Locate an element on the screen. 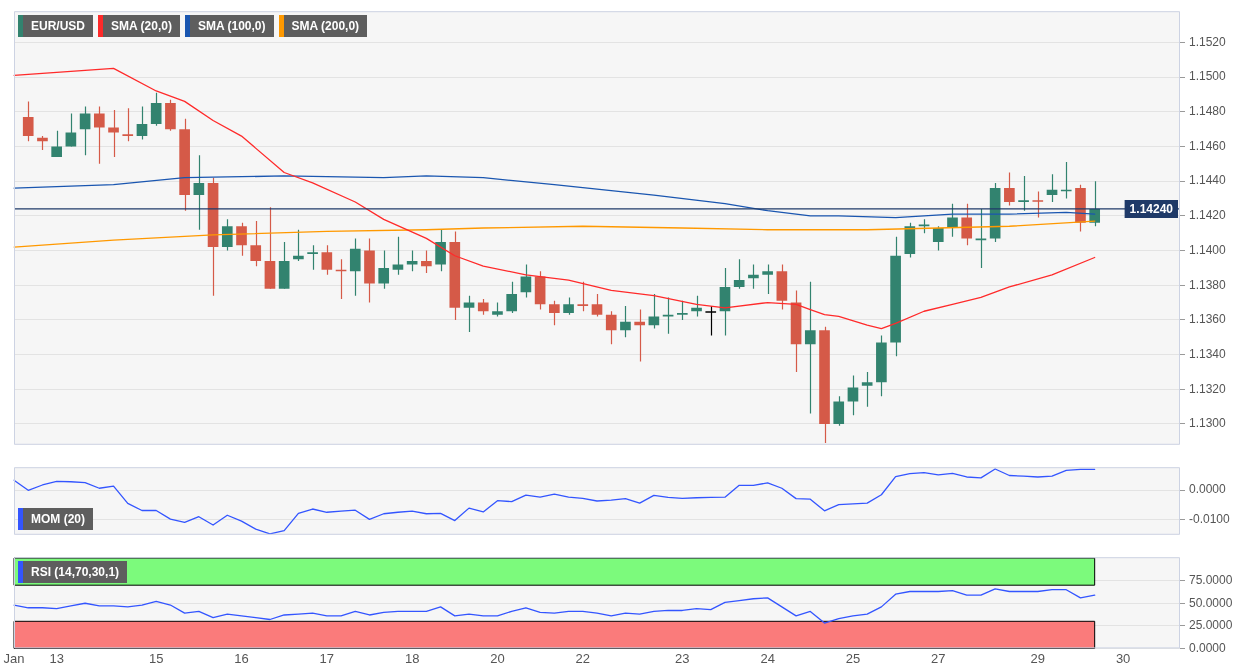 The width and height of the screenshot is (1248, 672). y-tick-label: 1.1420 is located at coordinates (1208, 215).